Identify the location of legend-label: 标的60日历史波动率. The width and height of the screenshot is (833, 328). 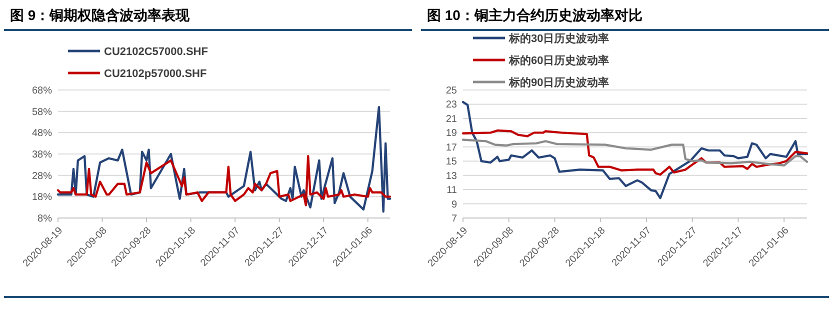
(559, 60).